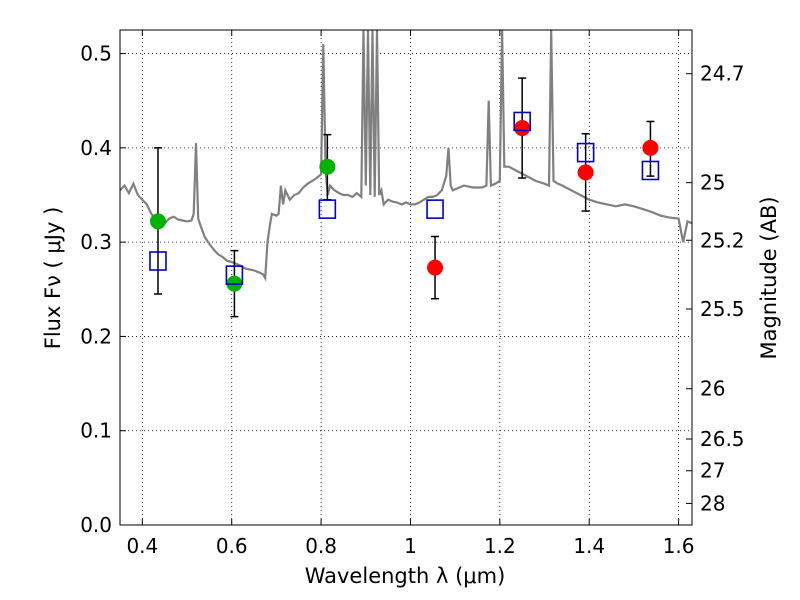 This screenshot has width=800, height=600. Describe the element at coordinates (96, 431) in the screenshot. I see `y-tick-label: 0.1` at that location.